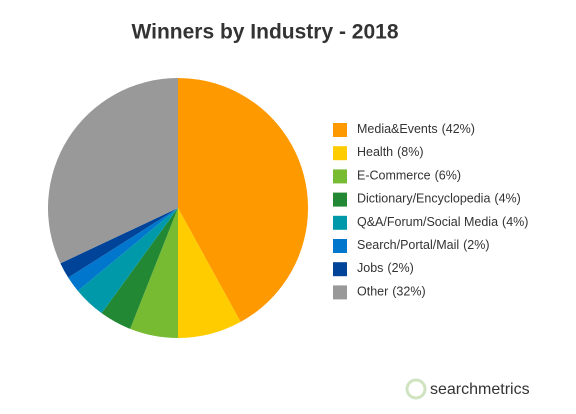 The height and width of the screenshot is (414, 576). What do you see at coordinates (397, 129) in the screenshot?
I see `legend-name: Media&Events` at bounding box center [397, 129].